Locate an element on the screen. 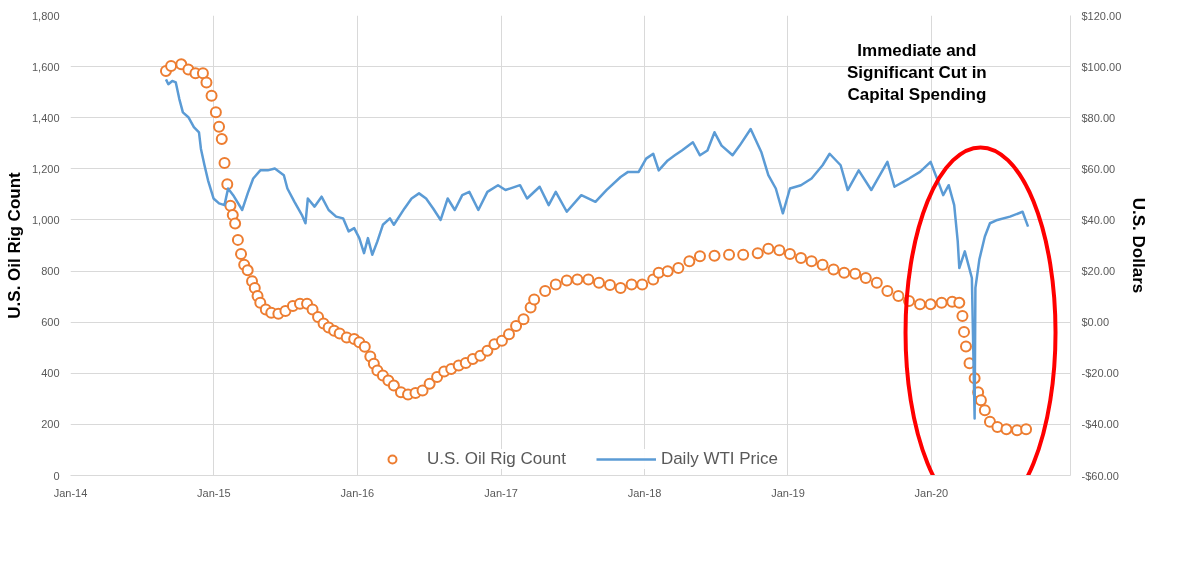 The width and height of the screenshot is (1199, 562). y2-tick-label: -$60.00 is located at coordinates (1100, 475).